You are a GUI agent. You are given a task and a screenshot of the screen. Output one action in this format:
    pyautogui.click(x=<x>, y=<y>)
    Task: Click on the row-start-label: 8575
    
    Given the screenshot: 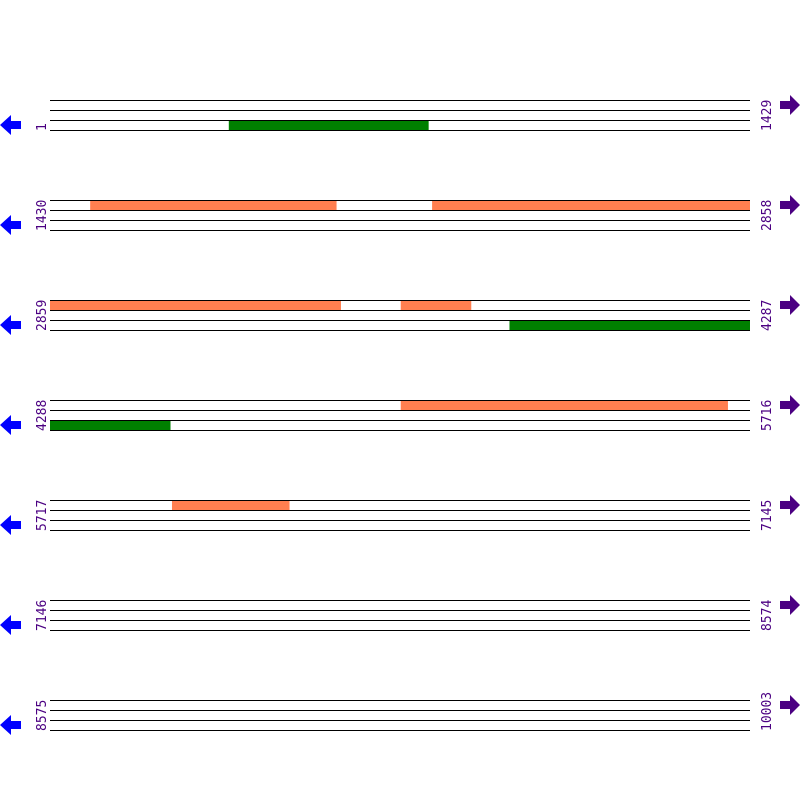 What is the action you would take?
    pyautogui.click(x=42, y=715)
    